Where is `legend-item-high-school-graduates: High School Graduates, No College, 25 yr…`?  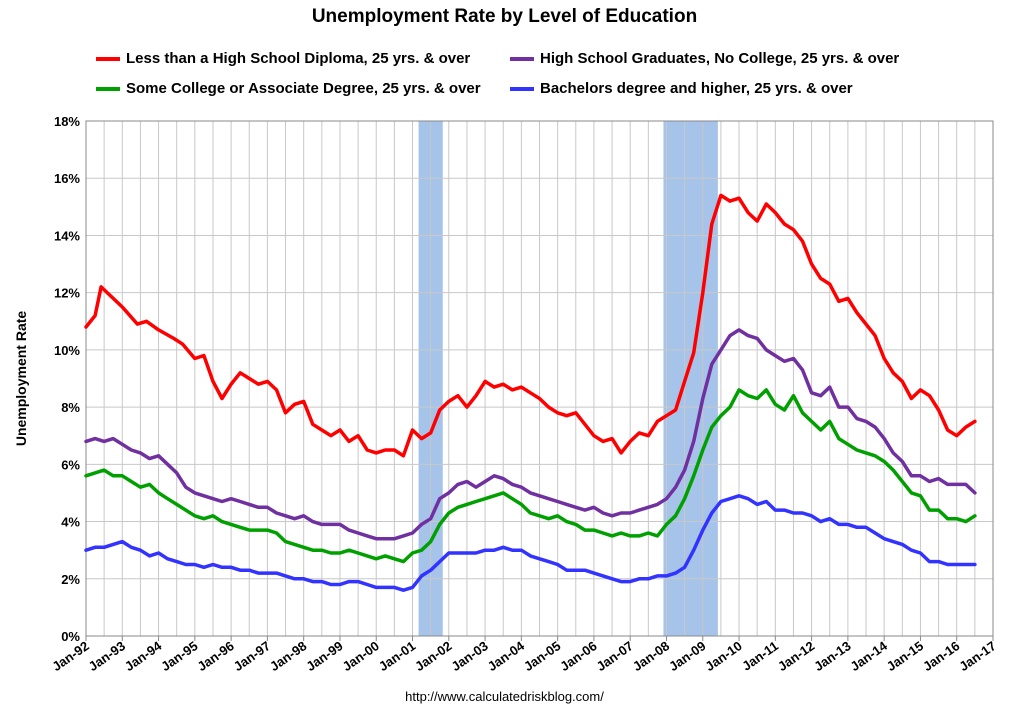
legend-item-high-school-graduates: High School Graduates, No College, 25 yr… is located at coordinates (704, 58).